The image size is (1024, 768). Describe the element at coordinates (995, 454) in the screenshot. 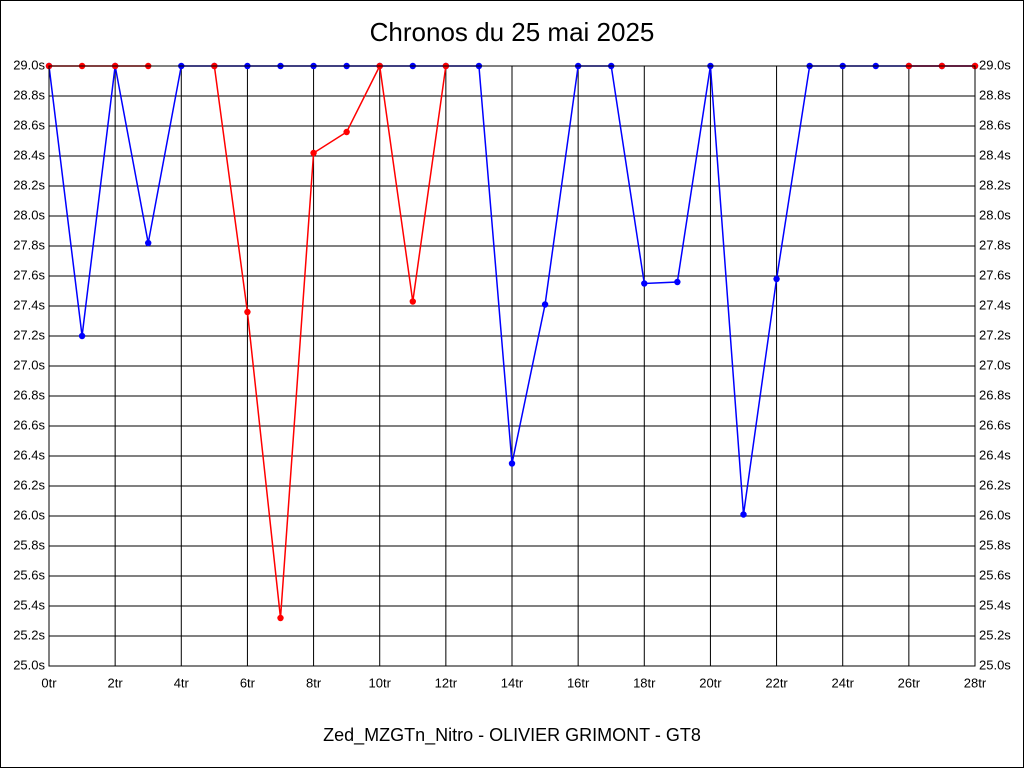

I see `y2-tick-label: 26.4s` at that location.